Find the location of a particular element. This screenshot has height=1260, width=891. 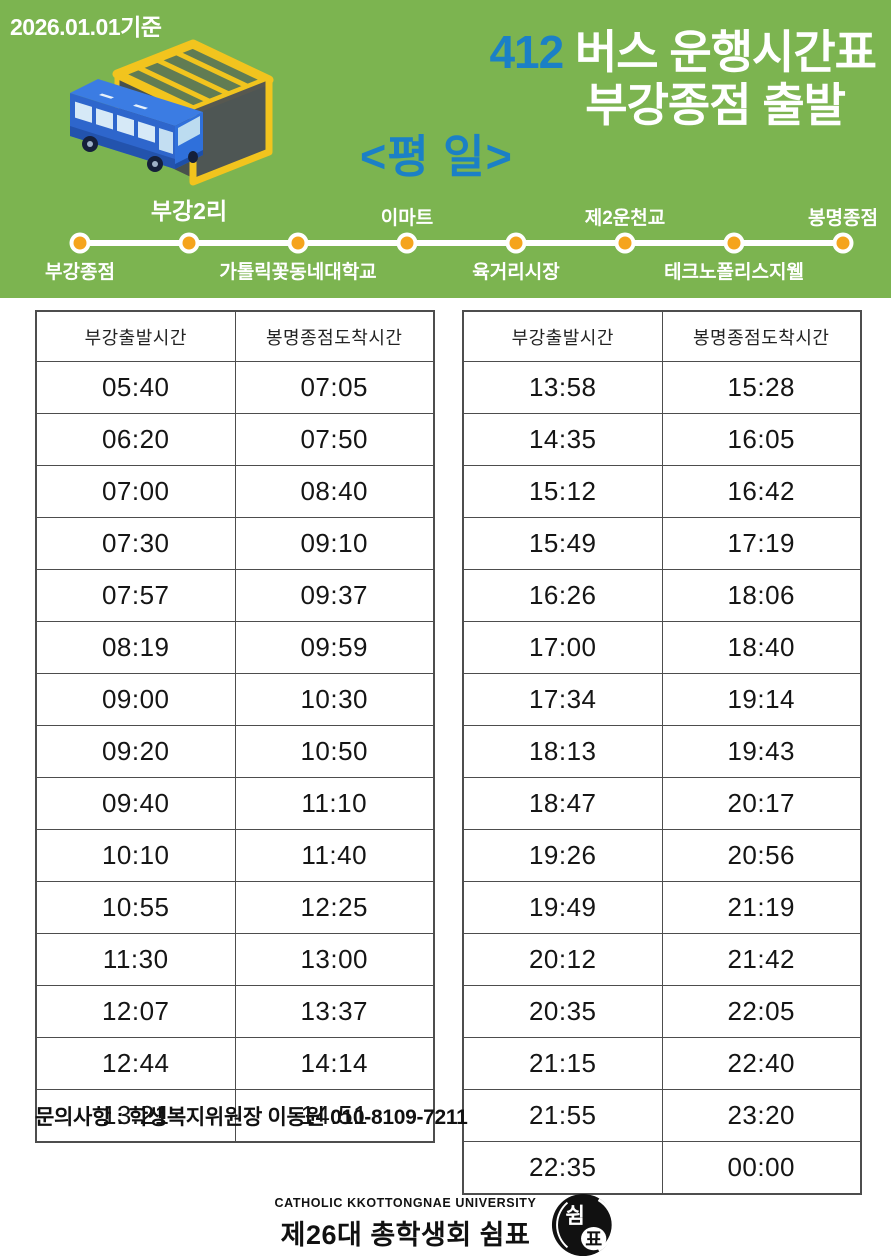

timetable-row: 09:40 11:10 is located at coordinates (235, 803).